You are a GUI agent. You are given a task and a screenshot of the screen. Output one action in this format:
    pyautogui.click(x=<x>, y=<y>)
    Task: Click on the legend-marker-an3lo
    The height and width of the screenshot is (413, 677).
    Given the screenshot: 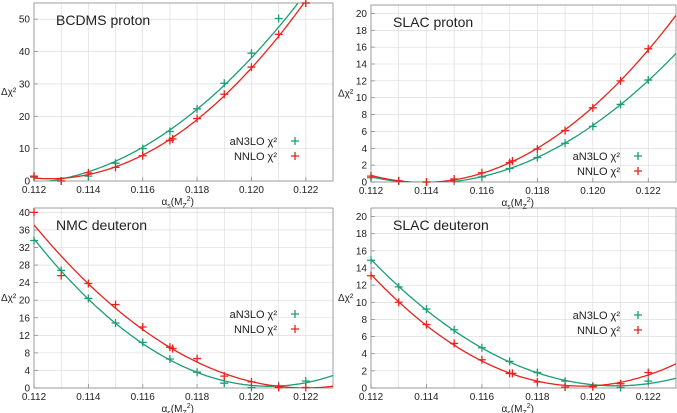 What is the action you would take?
    pyautogui.click(x=295, y=314)
    